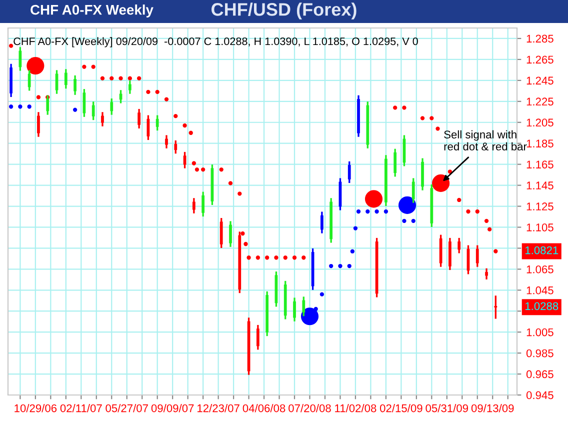 The image size is (568, 424). Describe the element at coordinates (309, 408) in the screenshot. I see `x-tick-label: 07/20/08` at that location.